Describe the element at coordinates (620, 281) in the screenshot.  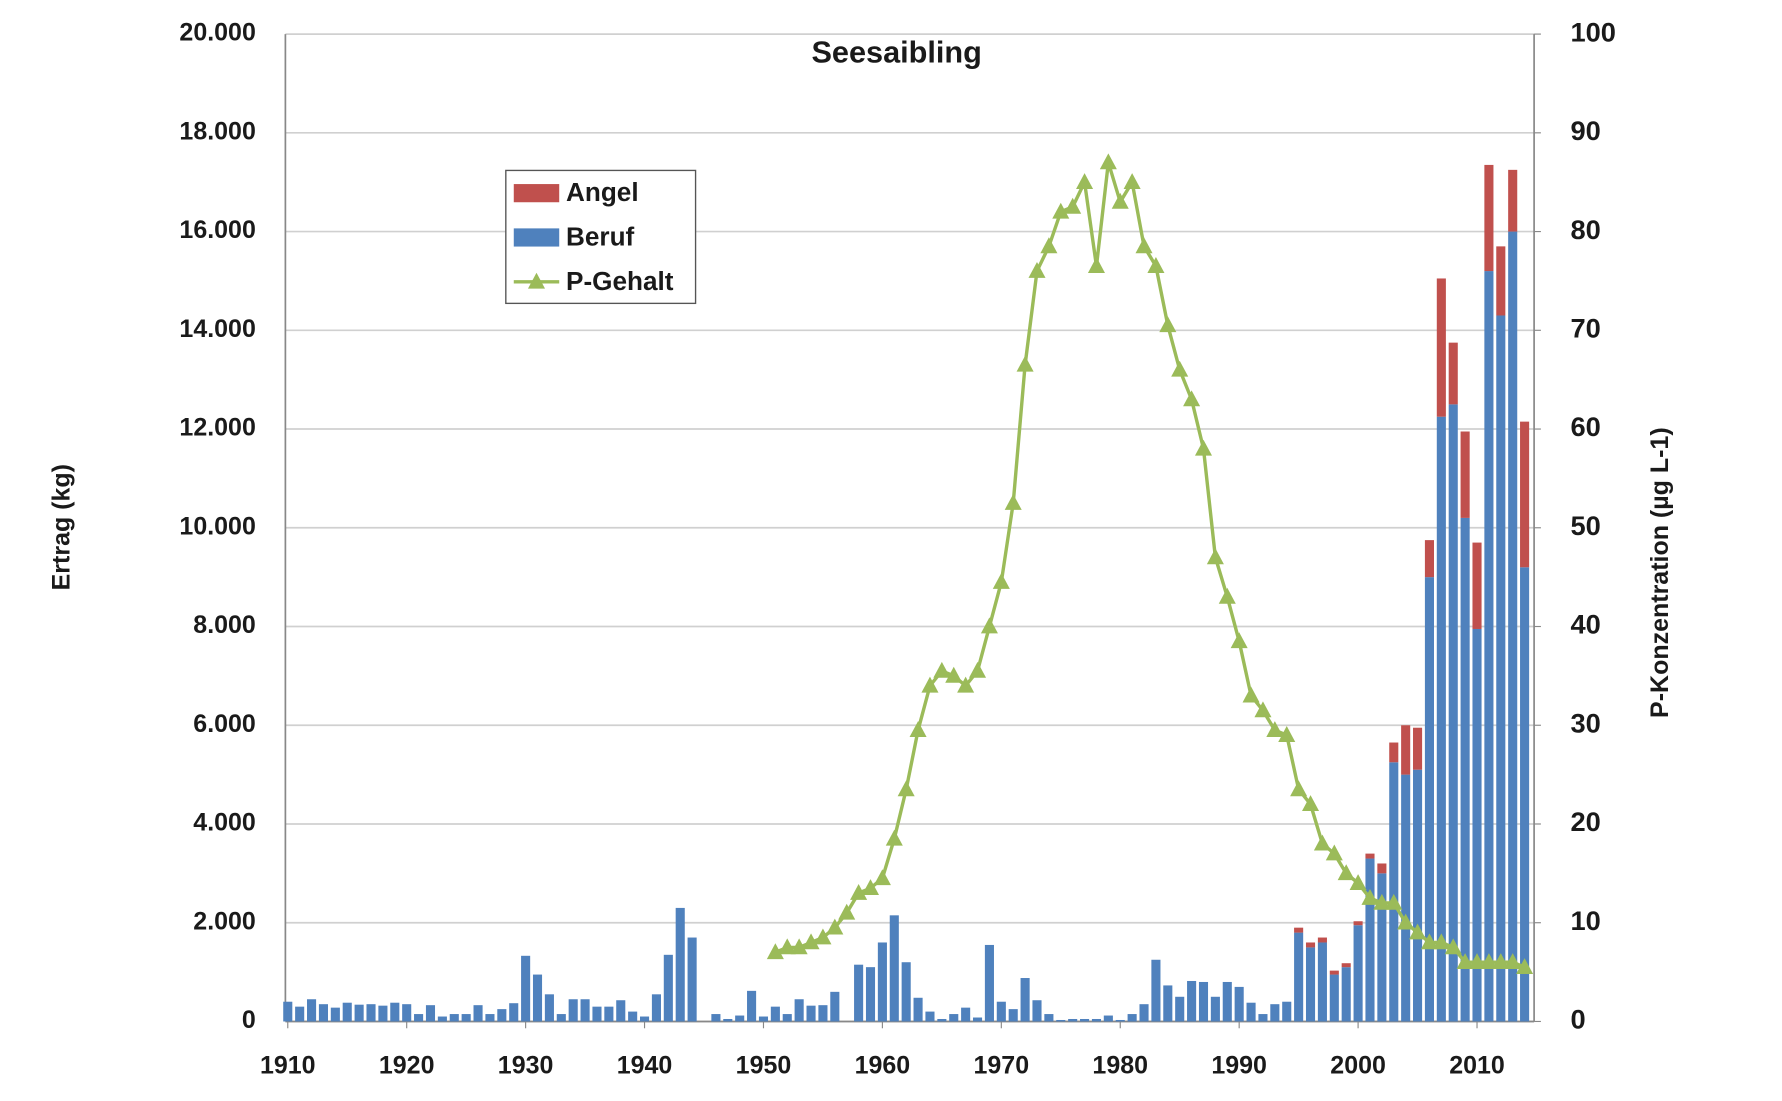
I see `legend-label: P-Gehalt` at that location.